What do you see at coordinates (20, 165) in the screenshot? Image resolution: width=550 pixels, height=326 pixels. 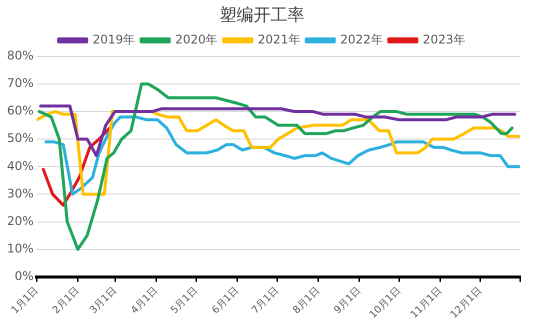 I see `y-tick-label: 40%` at bounding box center [20, 165].